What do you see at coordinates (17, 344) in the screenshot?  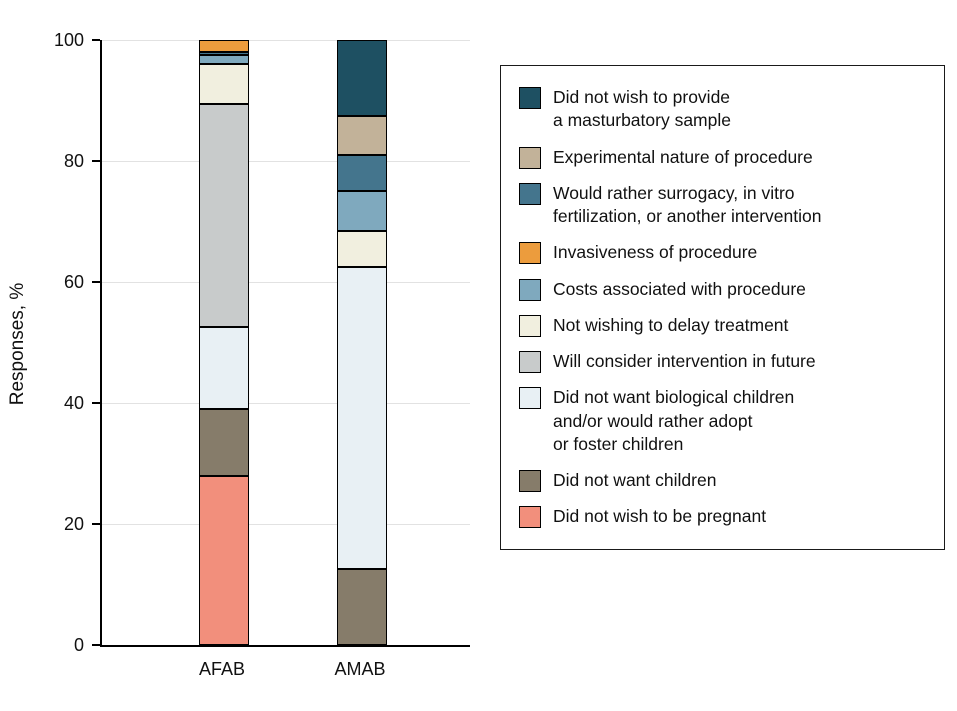 I see `y-axis-title: Responses, %` at bounding box center [17, 344].